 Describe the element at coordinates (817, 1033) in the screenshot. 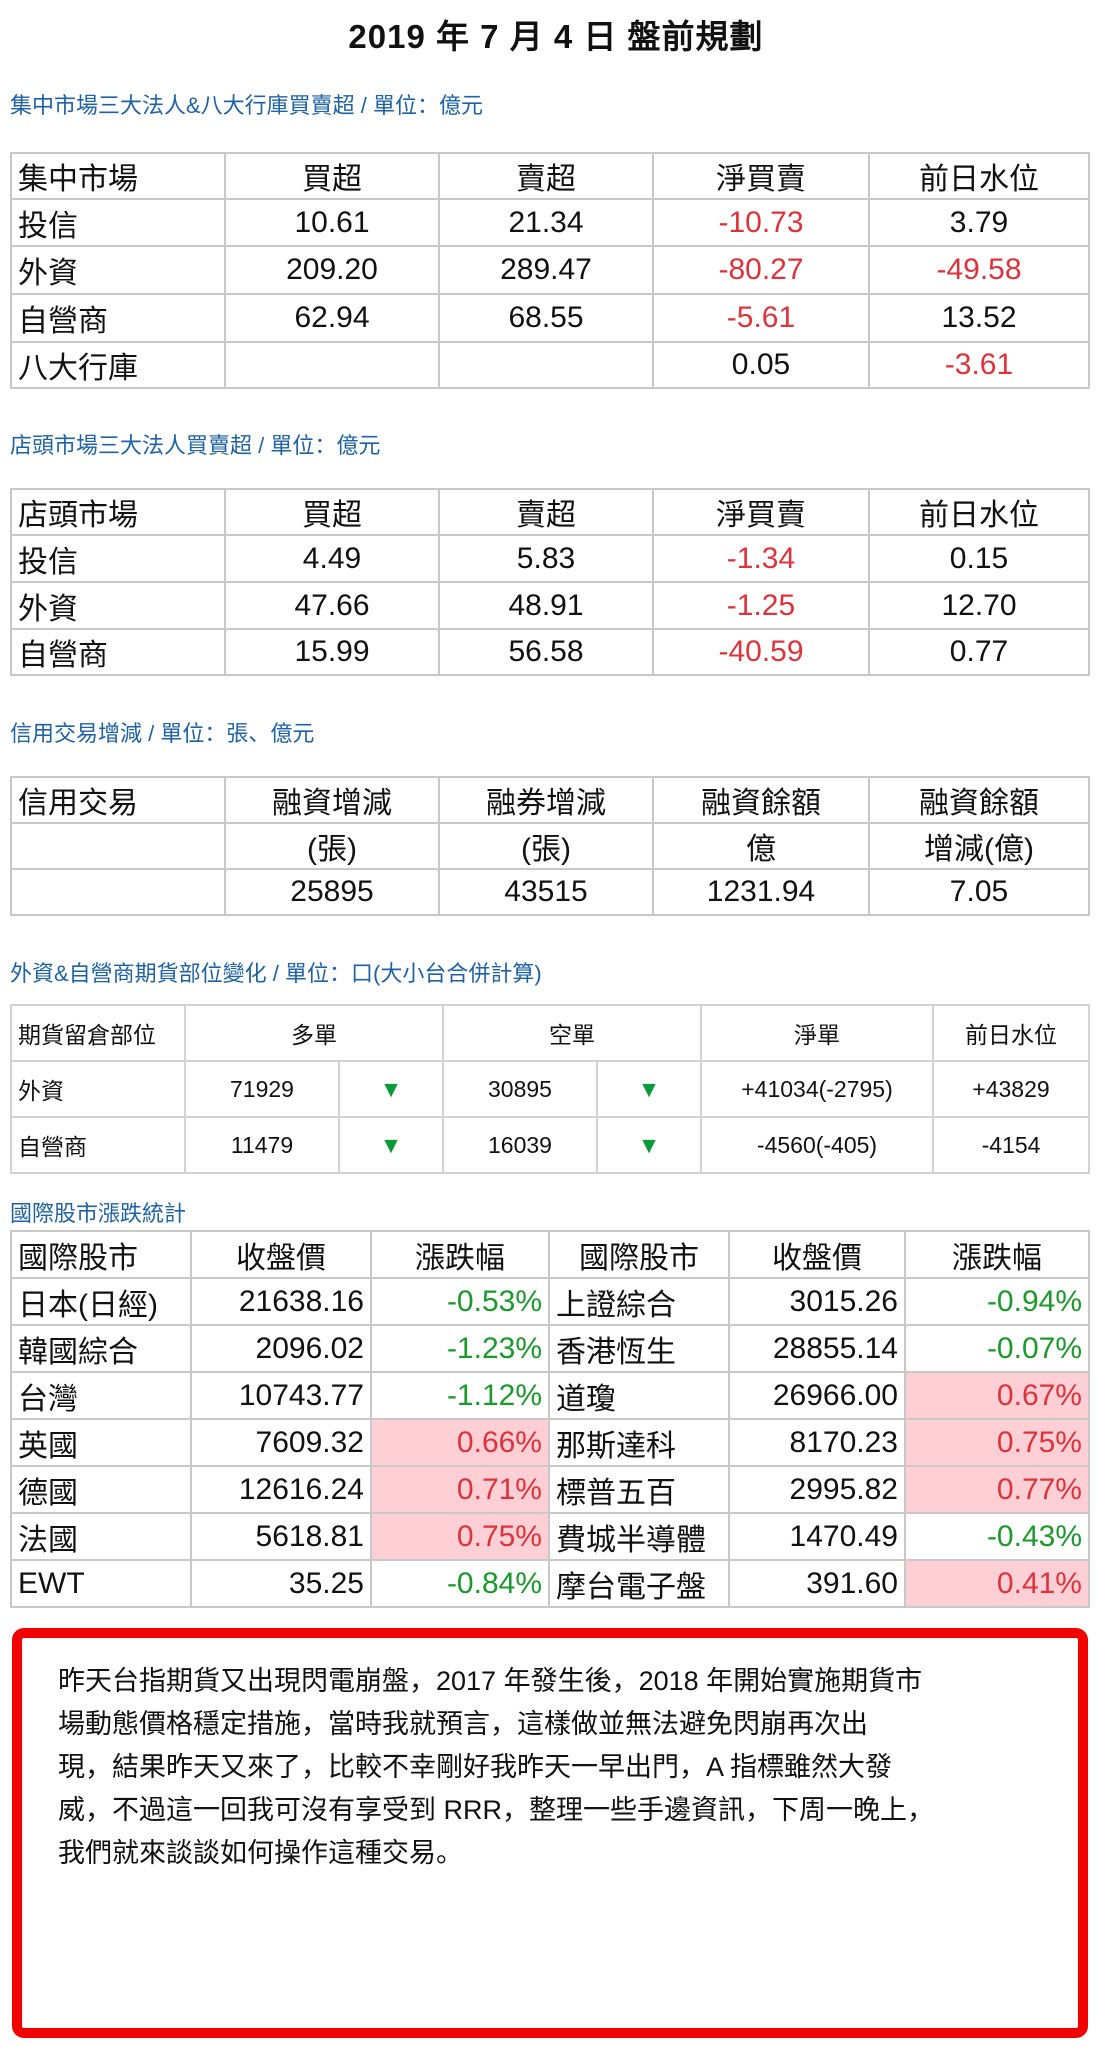

I see `header-cell: 淨單` at that location.